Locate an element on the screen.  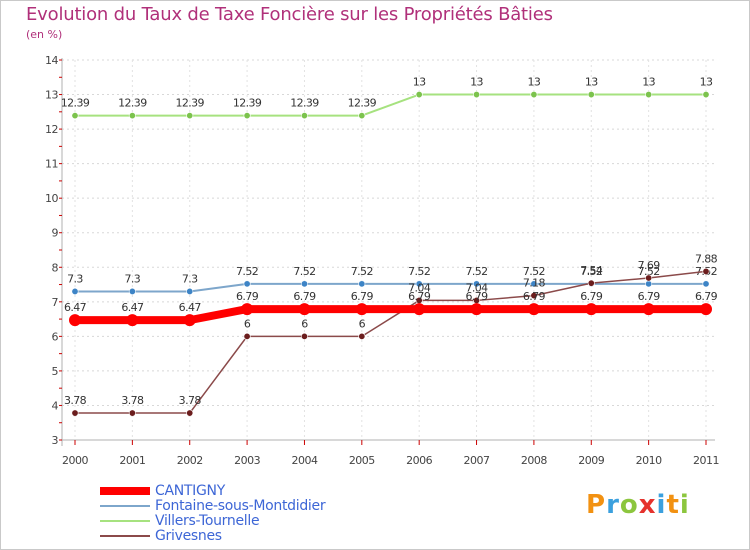
x-tick-label: 2007 is located at coordinates (477, 460).